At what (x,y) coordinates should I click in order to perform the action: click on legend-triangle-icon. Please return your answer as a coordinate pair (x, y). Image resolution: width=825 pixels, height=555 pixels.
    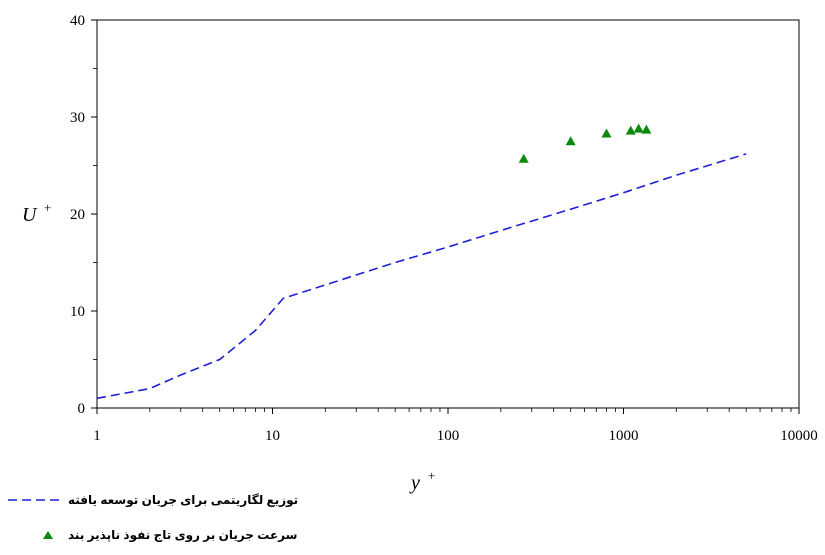
    Looking at the image, I should click on (48, 535).